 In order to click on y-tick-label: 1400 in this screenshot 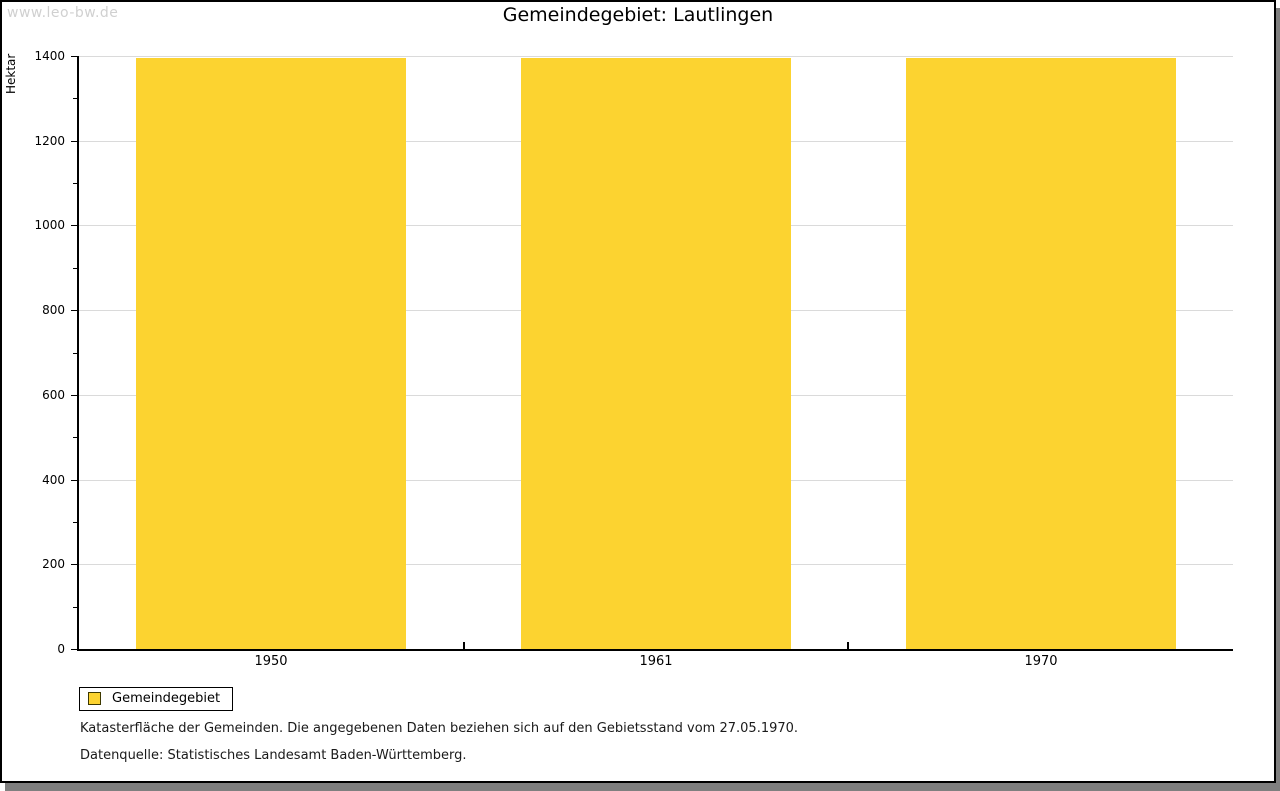, I will do `click(49, 56)`.